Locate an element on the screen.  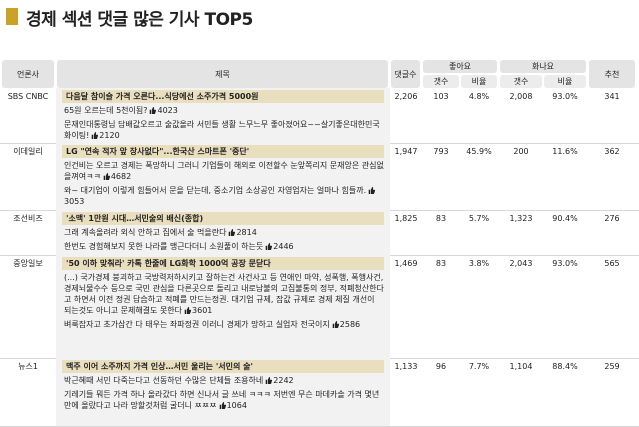
cell-angry-count: 1,104 is located at coordinates (521, 366).